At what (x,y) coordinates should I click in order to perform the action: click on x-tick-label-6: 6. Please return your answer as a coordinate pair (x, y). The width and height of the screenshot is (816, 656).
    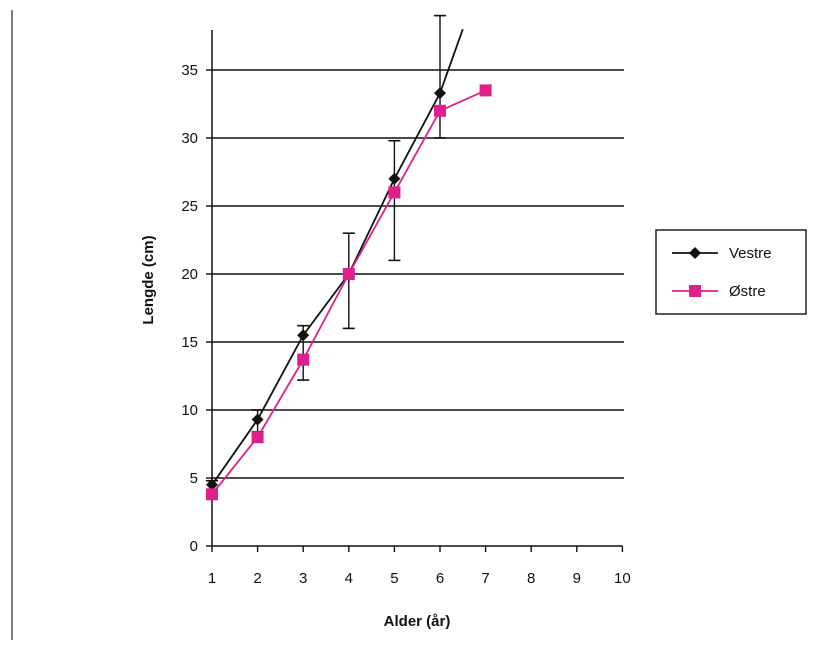
    Looking at the image, I should click on (440, 578).